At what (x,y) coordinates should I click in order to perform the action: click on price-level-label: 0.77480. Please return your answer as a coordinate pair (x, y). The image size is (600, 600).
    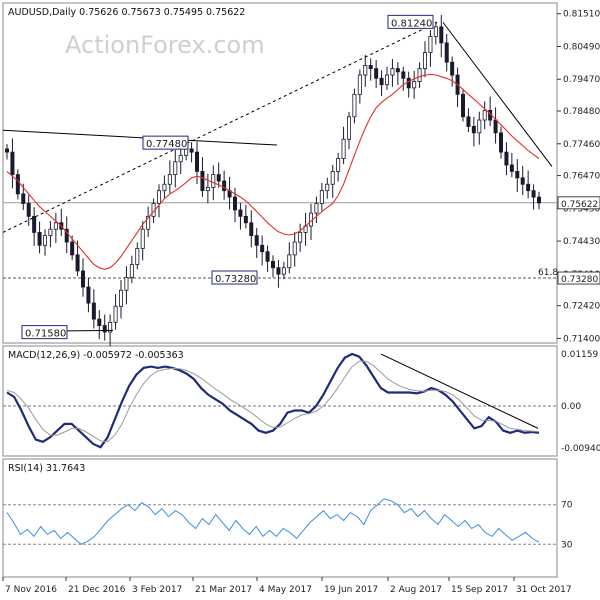
    Looking at the image, I should click on (166, 144).